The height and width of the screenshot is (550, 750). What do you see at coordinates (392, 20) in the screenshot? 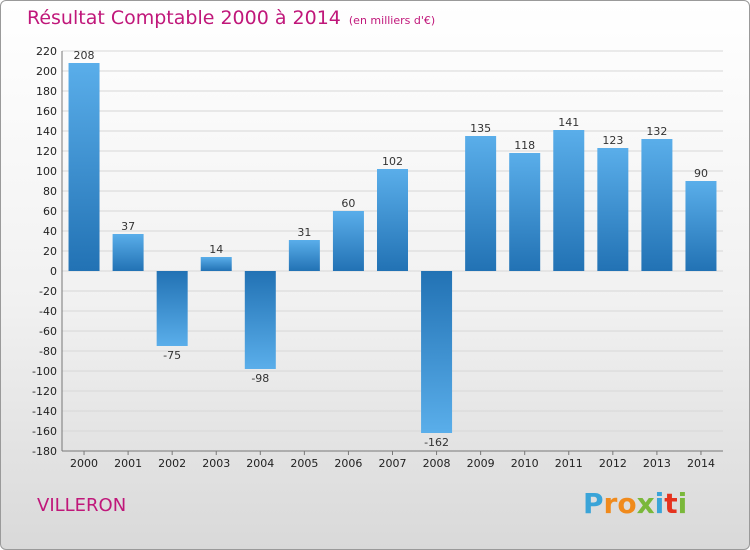
I see `title-unit: (en milliers d'€)` at bounding box center [392, 20].